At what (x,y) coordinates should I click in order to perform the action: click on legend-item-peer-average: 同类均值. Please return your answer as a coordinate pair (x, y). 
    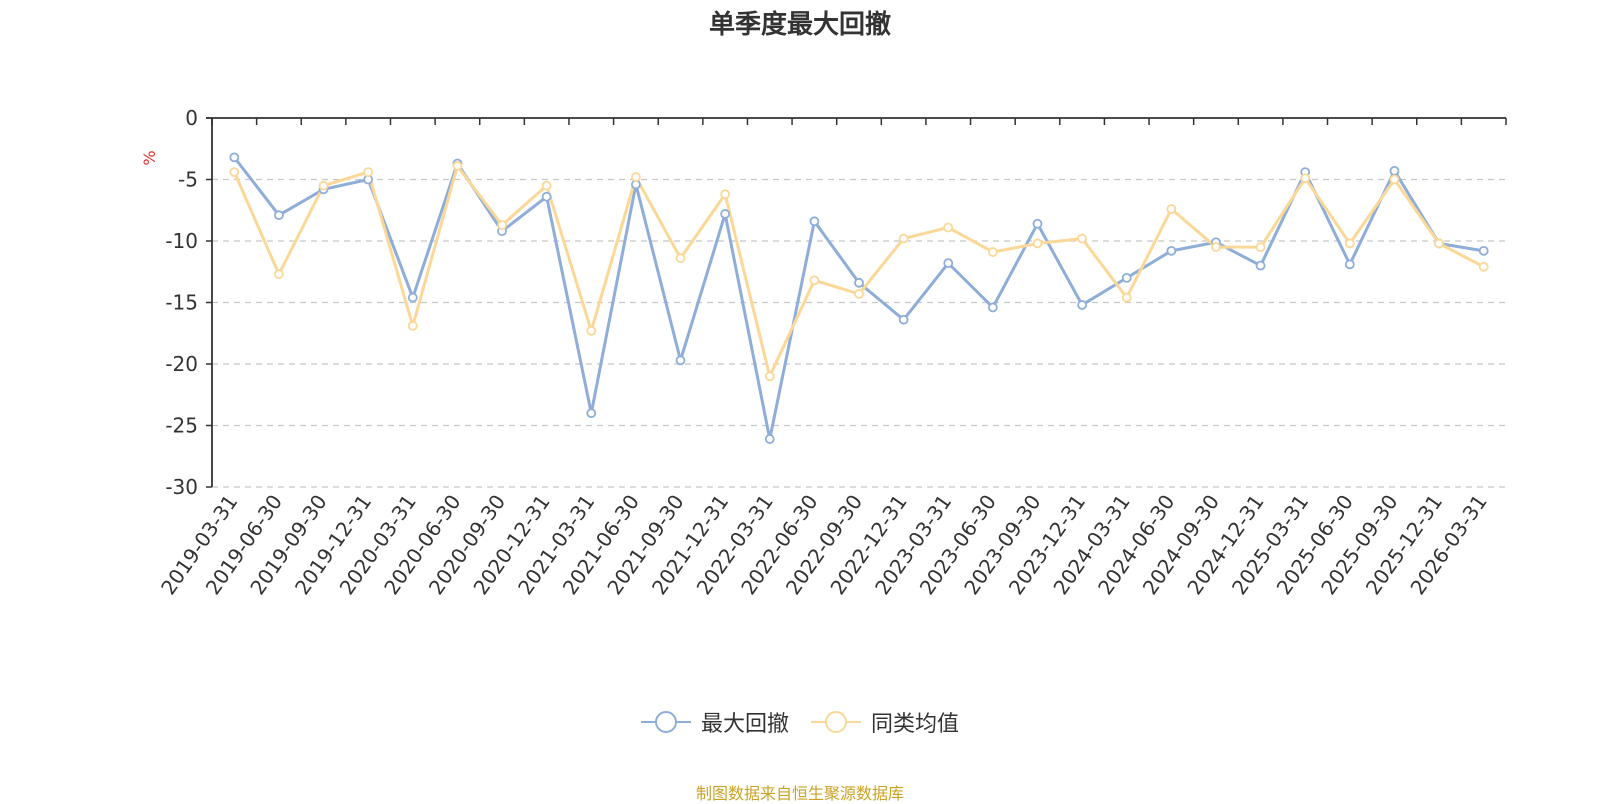
    Looking at the image, I should click on (885, 722).